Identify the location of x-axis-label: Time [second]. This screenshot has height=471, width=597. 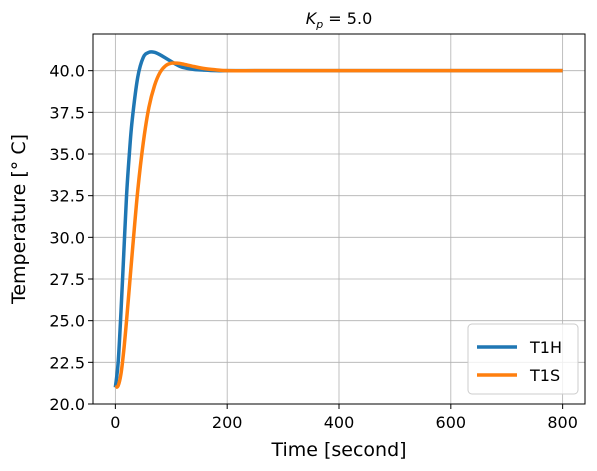
(338, 450).